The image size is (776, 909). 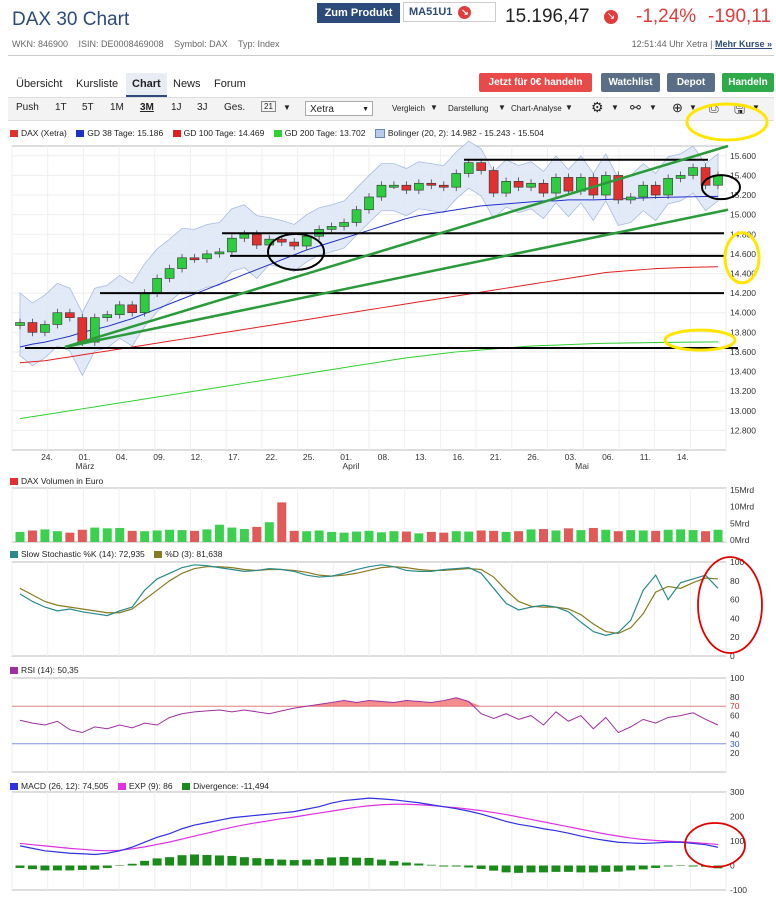 I want to click on price-y-tick: 14.400, so click(x=743, y=273).